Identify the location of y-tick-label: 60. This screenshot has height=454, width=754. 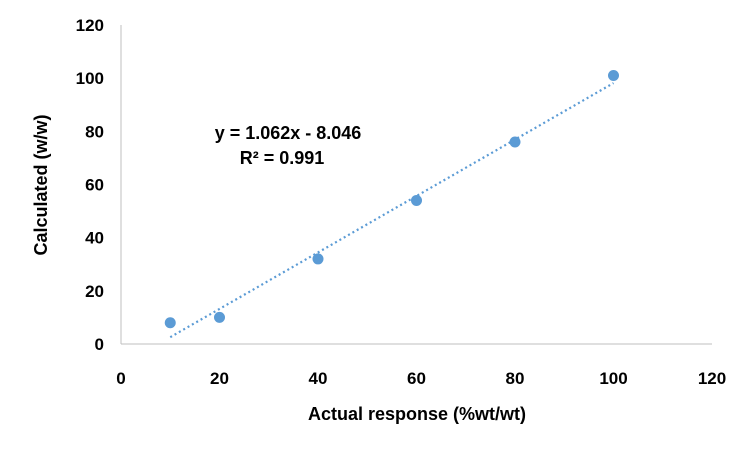
(94, 185).